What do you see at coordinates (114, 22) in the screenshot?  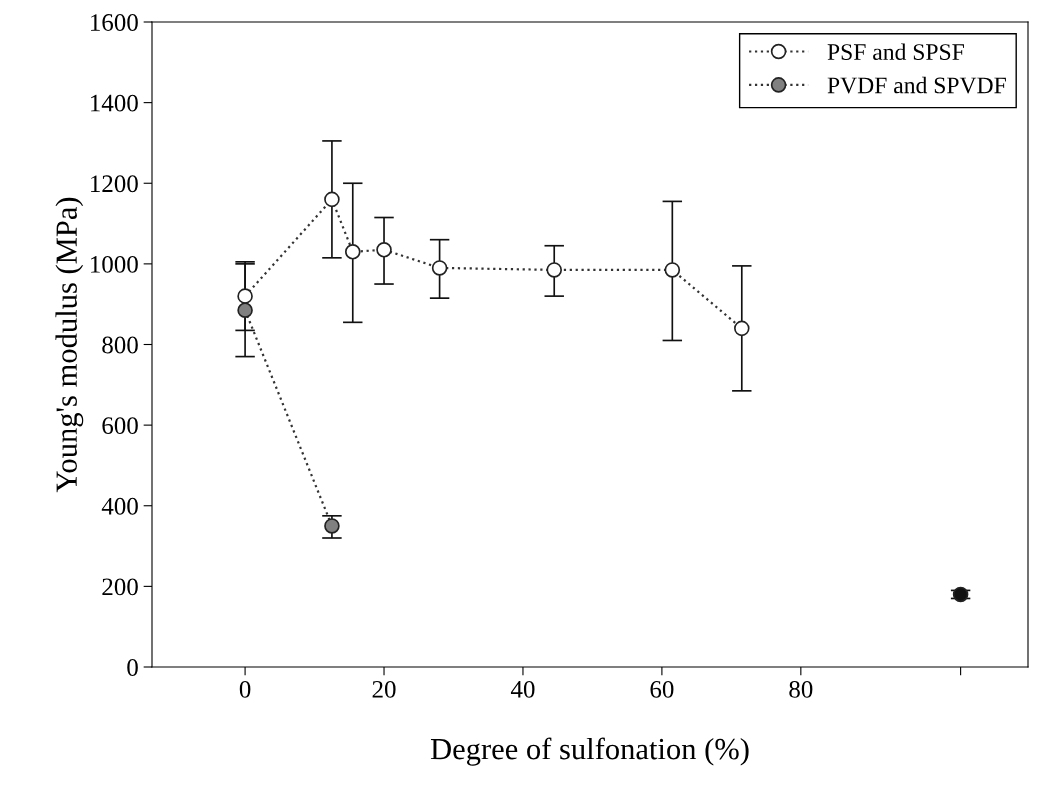 I see `y-tick-label: 1600` at bounding box center [114, 22].